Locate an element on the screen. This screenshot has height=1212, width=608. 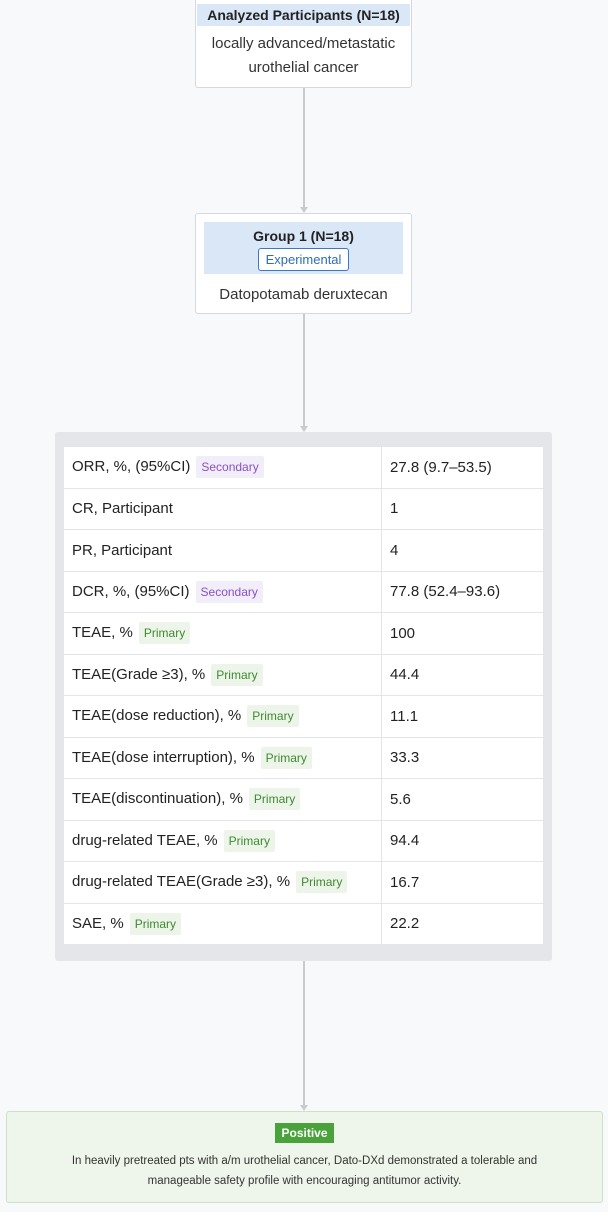
positive-badge: Positive is located at coordinates (304, 1133).